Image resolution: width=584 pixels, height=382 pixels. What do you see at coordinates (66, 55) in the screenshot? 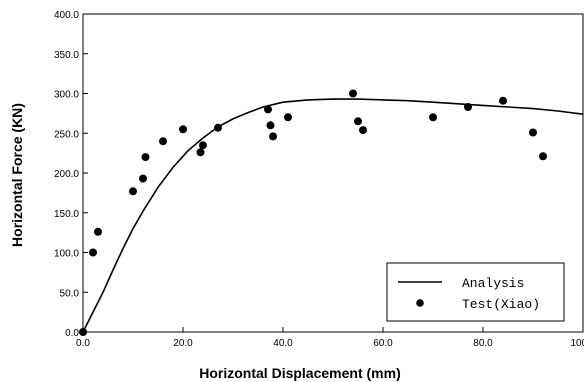
I see `y-tick-label: 350.0` at bounding box center [66, 55].